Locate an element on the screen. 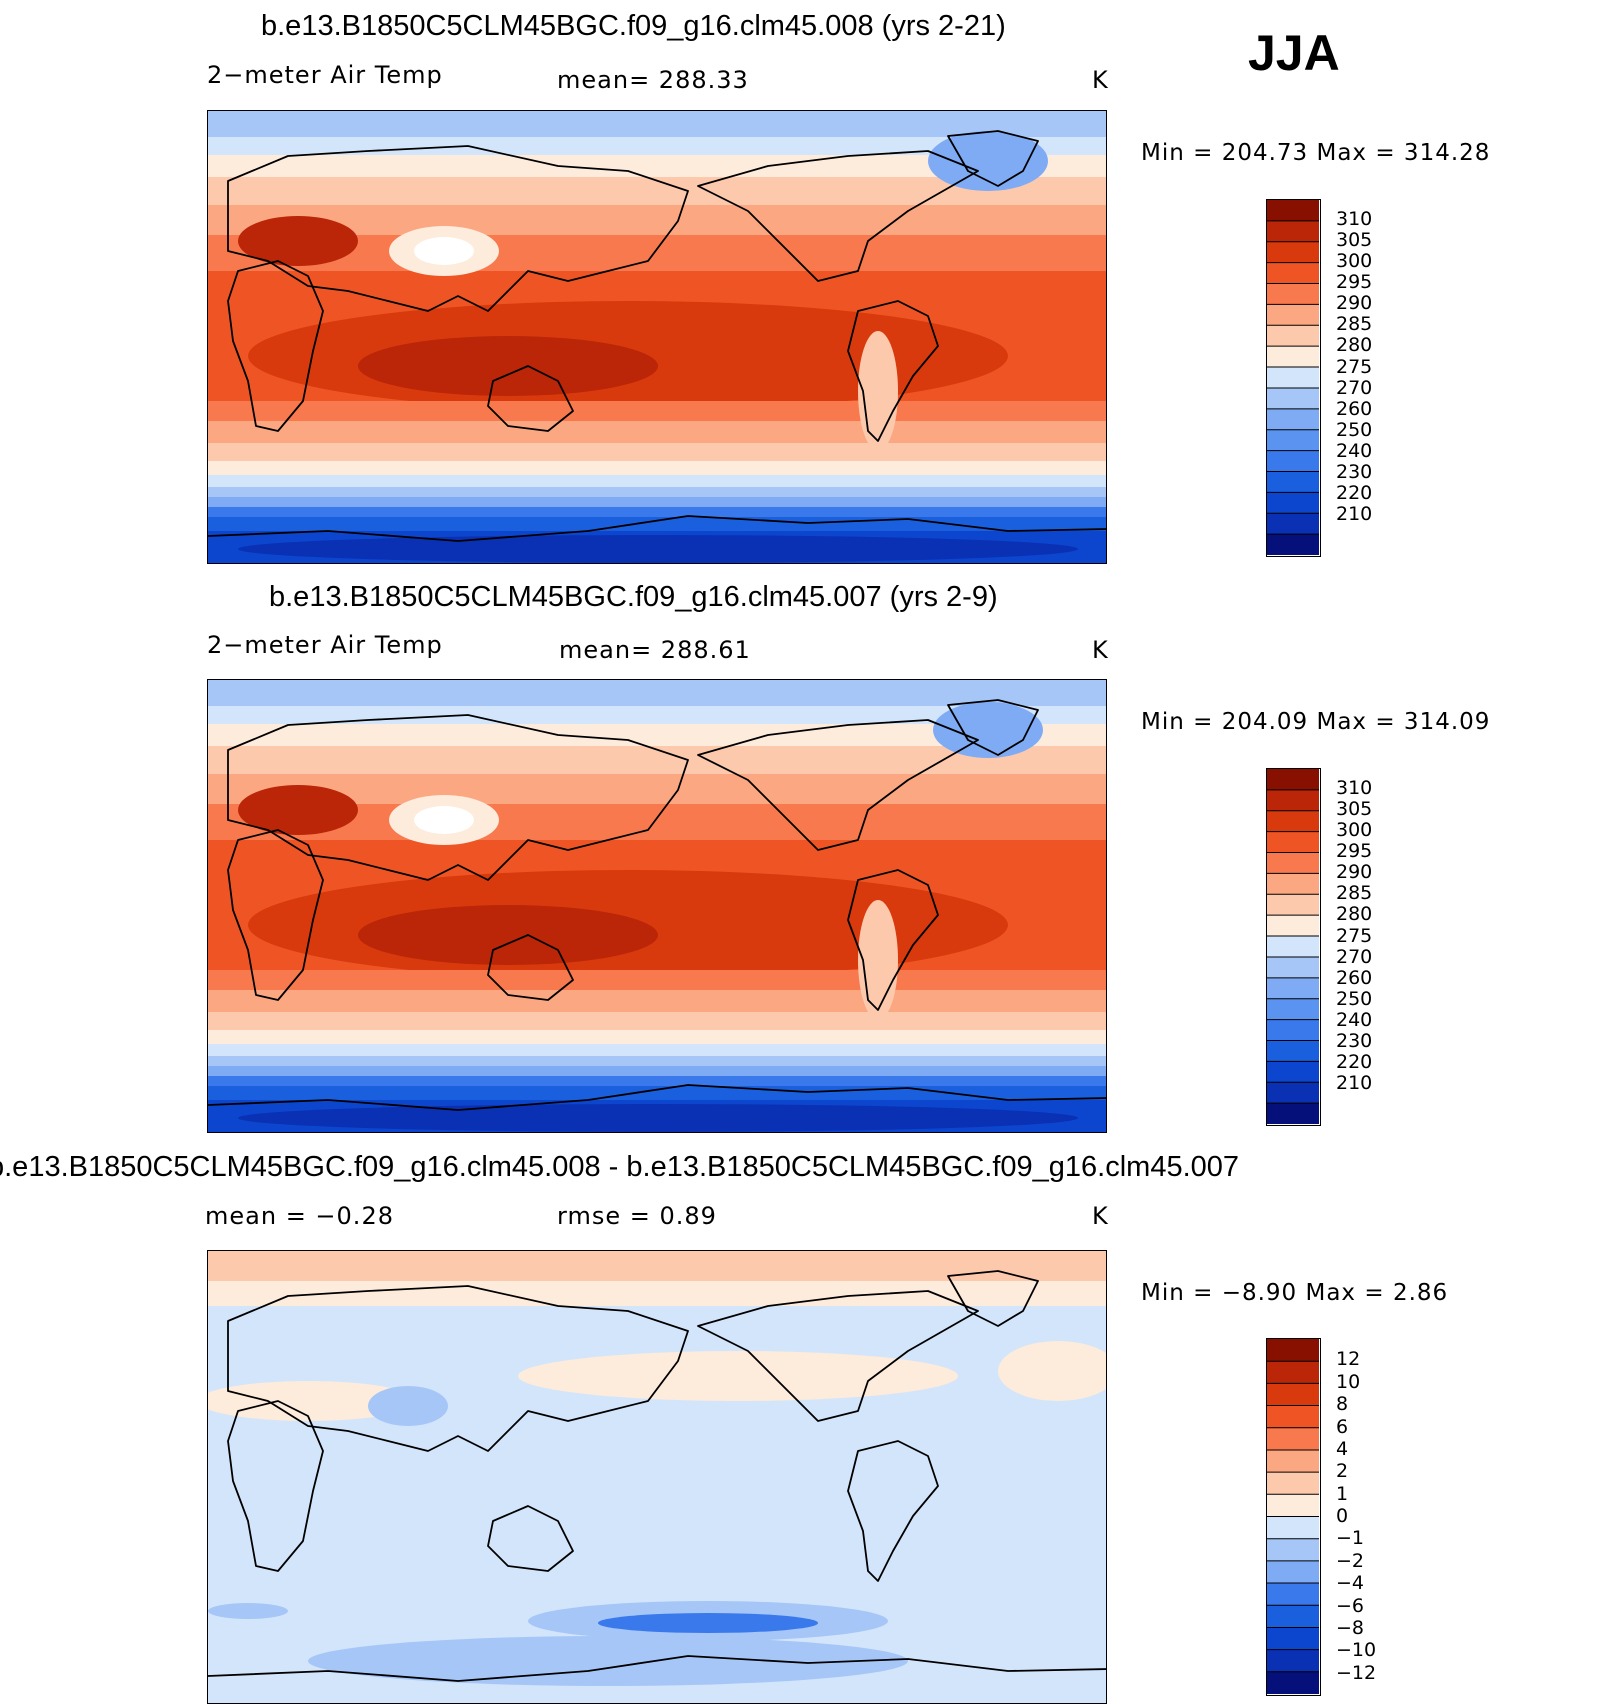 This screenshot has height=1704, width=1599. colorbar-tick-label: 295 is located at coordinates (1354, 851).